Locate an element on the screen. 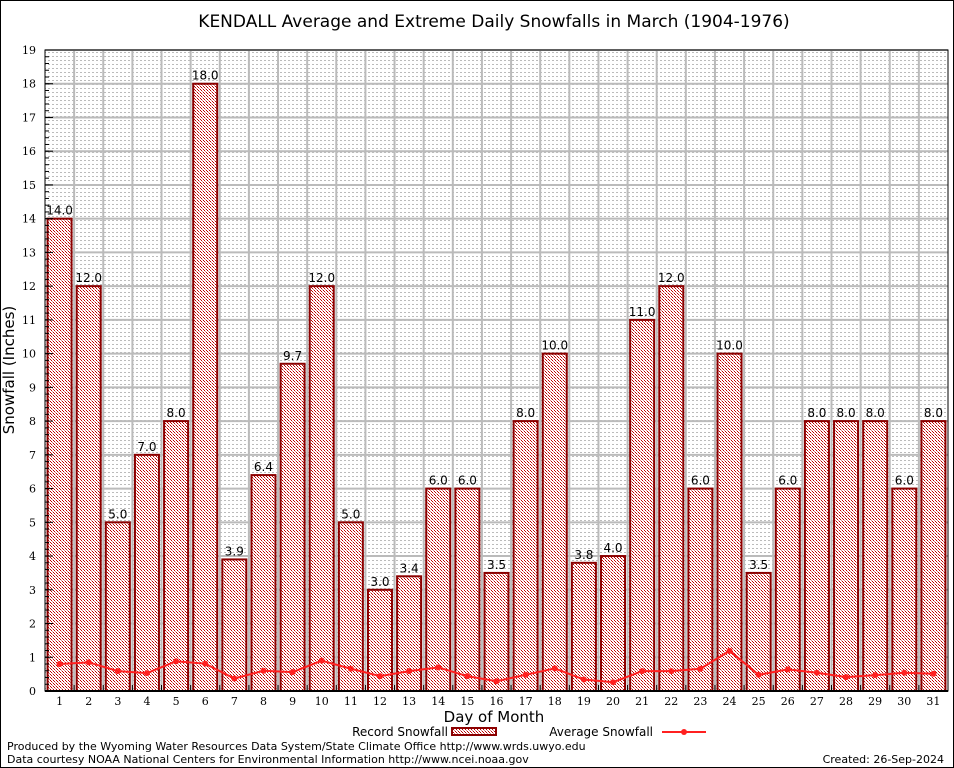  average-line is located at coordinates (496, 666).